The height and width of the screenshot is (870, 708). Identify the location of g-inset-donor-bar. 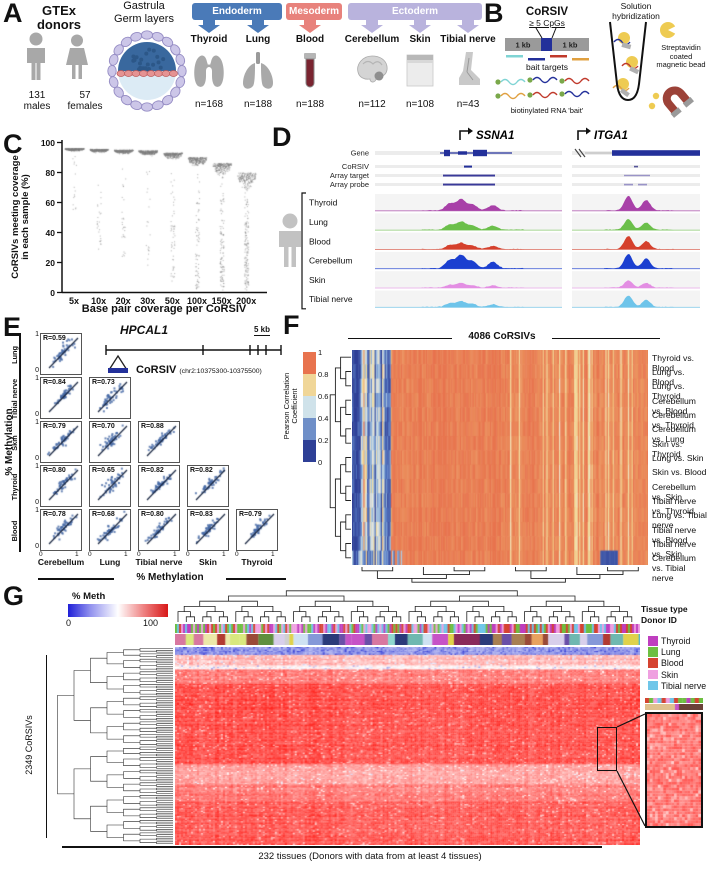
(674, 707).